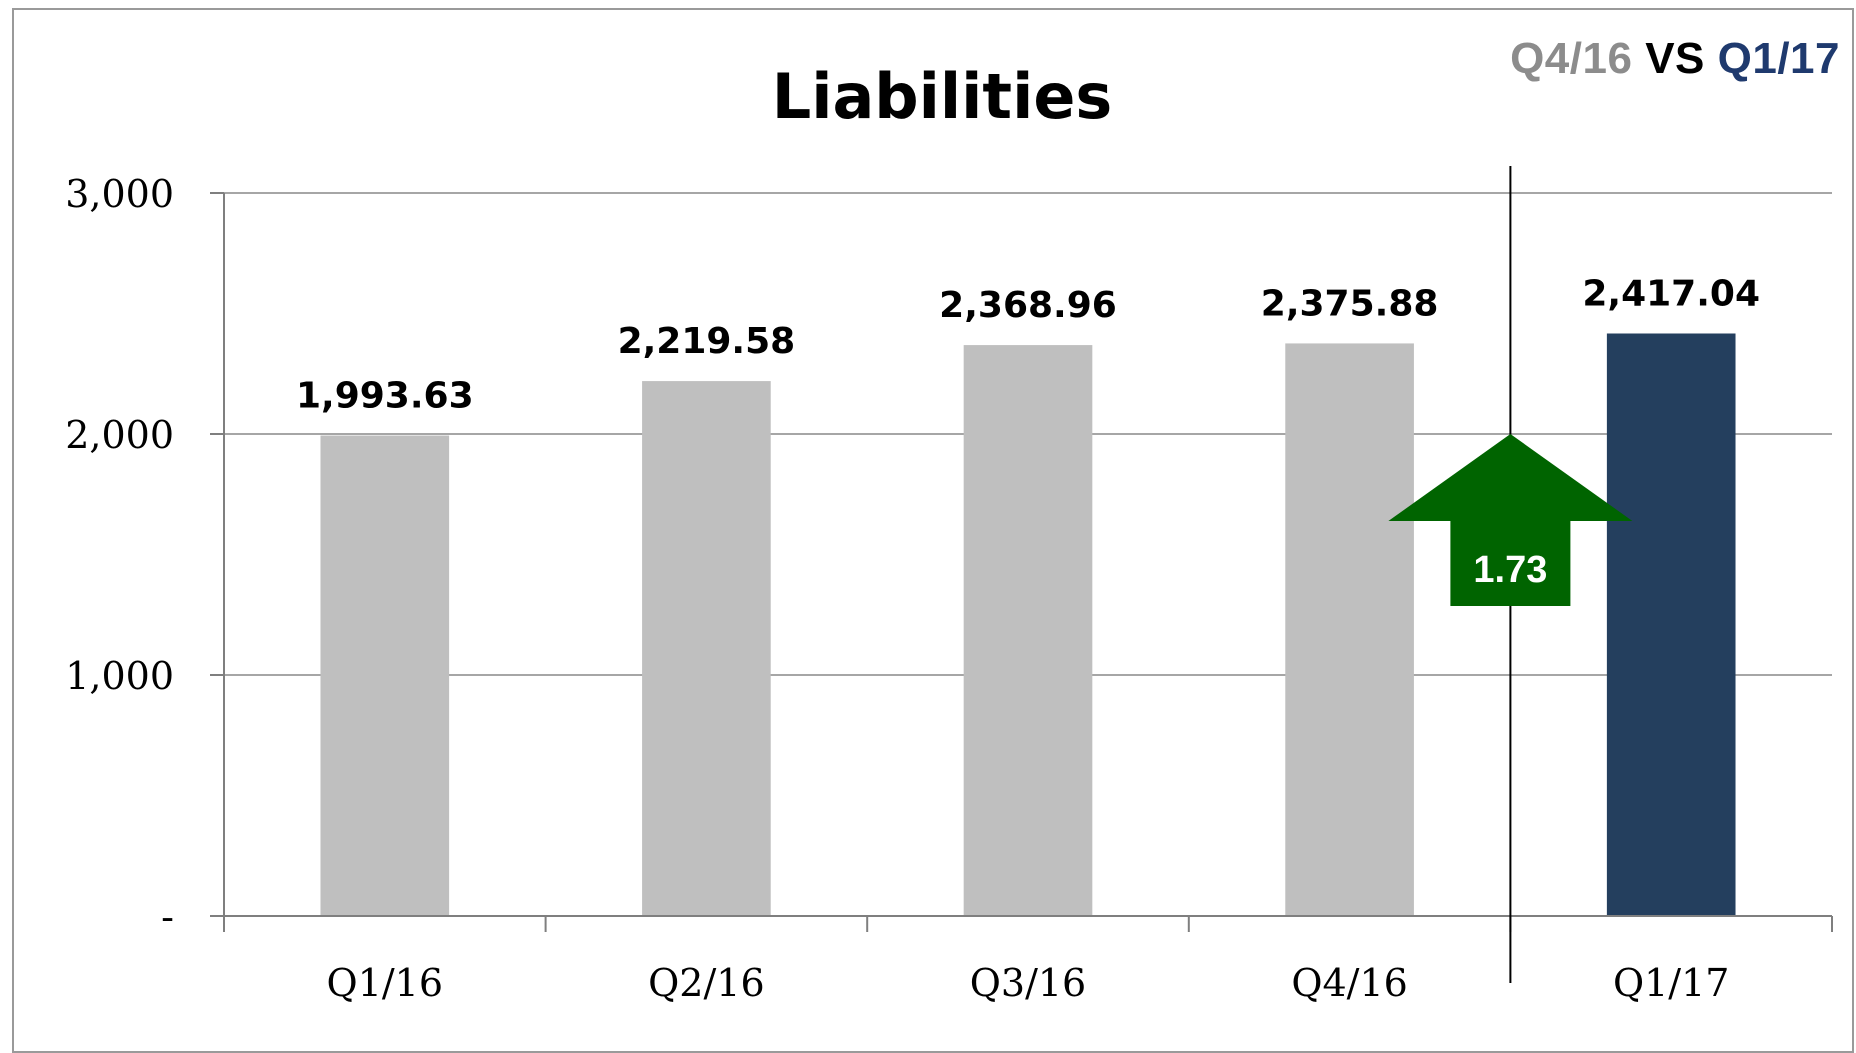 The width and height of the screenshot is (1856, 1053). What do you see at coordinates (167, 917) in the screenshot?
I see `y-tick-label: -` at bounding box center [167, 917].